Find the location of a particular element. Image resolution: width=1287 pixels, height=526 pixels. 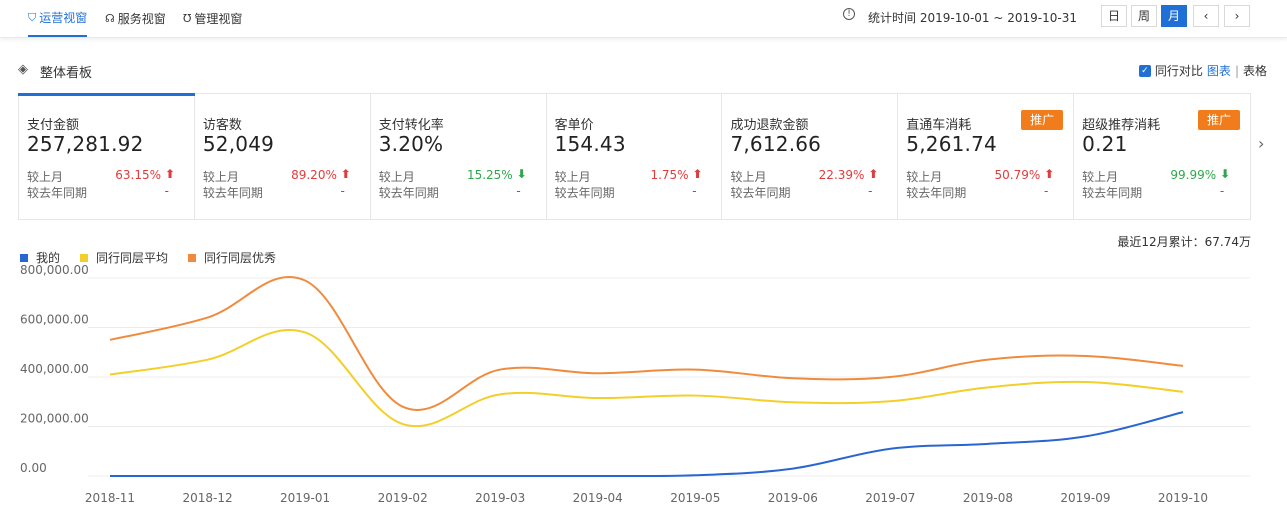

info-icon: ! is located at coordinates (849, 14).